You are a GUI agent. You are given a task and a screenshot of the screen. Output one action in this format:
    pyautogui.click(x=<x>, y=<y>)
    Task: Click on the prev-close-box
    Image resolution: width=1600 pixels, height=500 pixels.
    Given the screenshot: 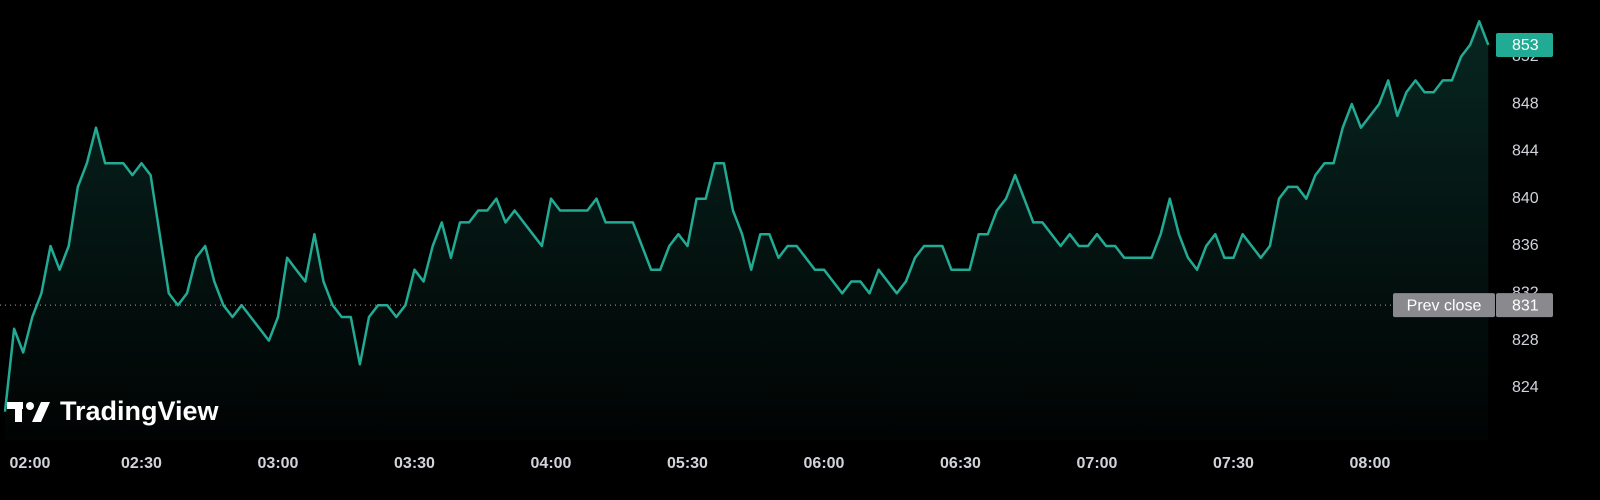 What is the action you would take?
    pyautogui.click(x=1444, y=305)
    